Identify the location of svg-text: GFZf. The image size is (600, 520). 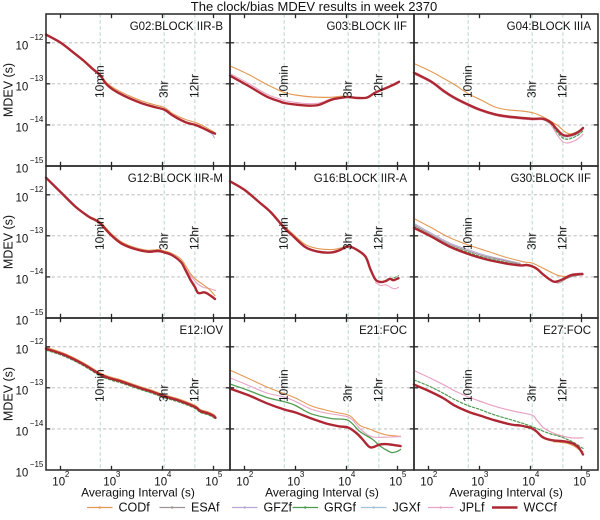
(278, 508).